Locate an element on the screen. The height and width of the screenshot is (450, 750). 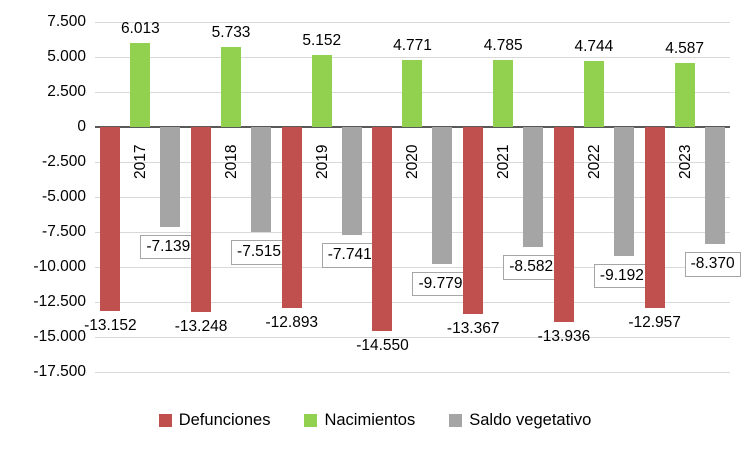
bar-group-2020: 4.771 -14.550 -9.779 2020 is located at coordinates (412, 197).